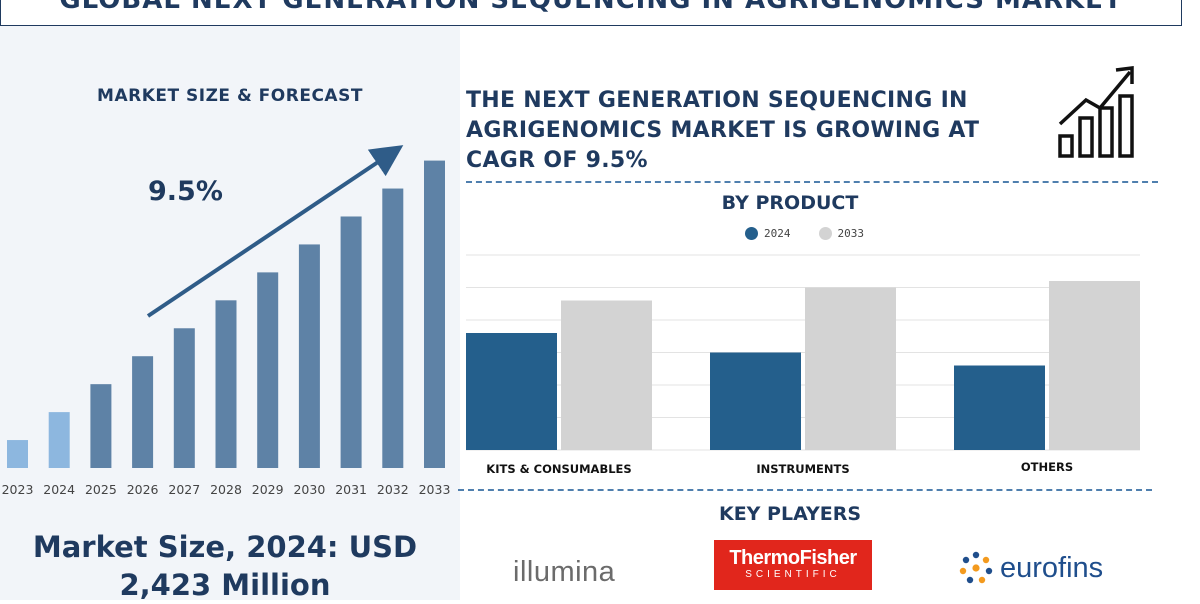 This screenshot has width=1200, height=604. Describe the element at coordinates (59, 440) in the screenshot. I see `bar-2024` at that location.